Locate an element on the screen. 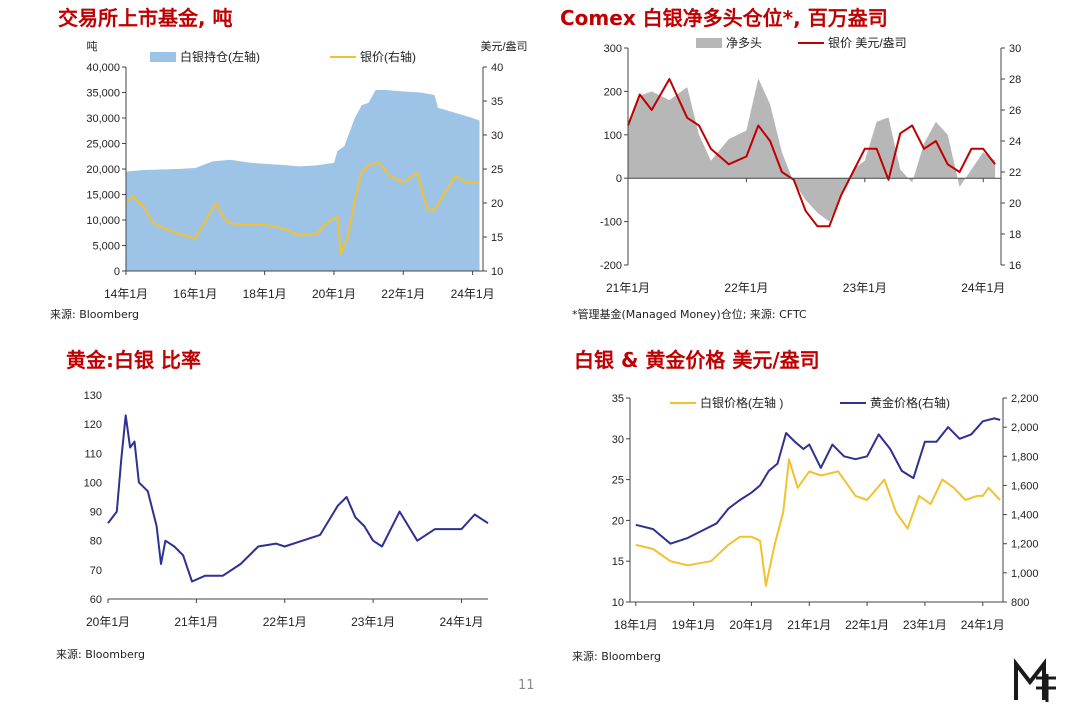  chart2-legend-label-2: 银价 美元/盎司 is located at coordinates (867, 43).